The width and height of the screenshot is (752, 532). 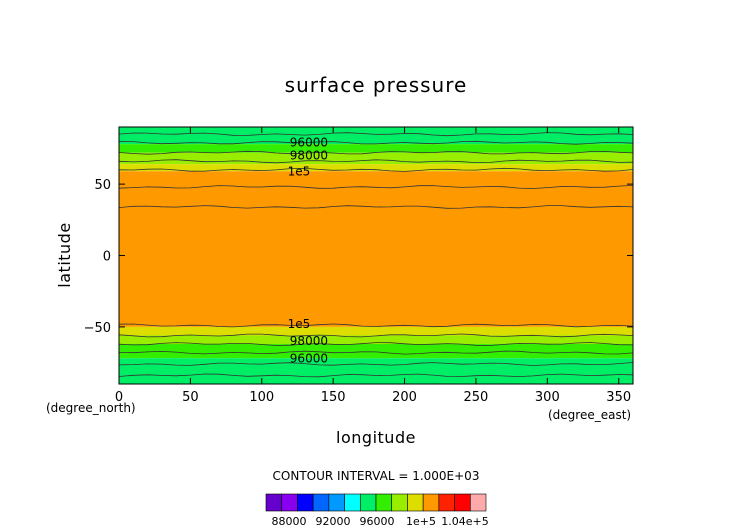 What do you see at coordinates (476, 397) in the screenshot?
I see `x-tick-label-5: 250` at bounding box center [476, 397].